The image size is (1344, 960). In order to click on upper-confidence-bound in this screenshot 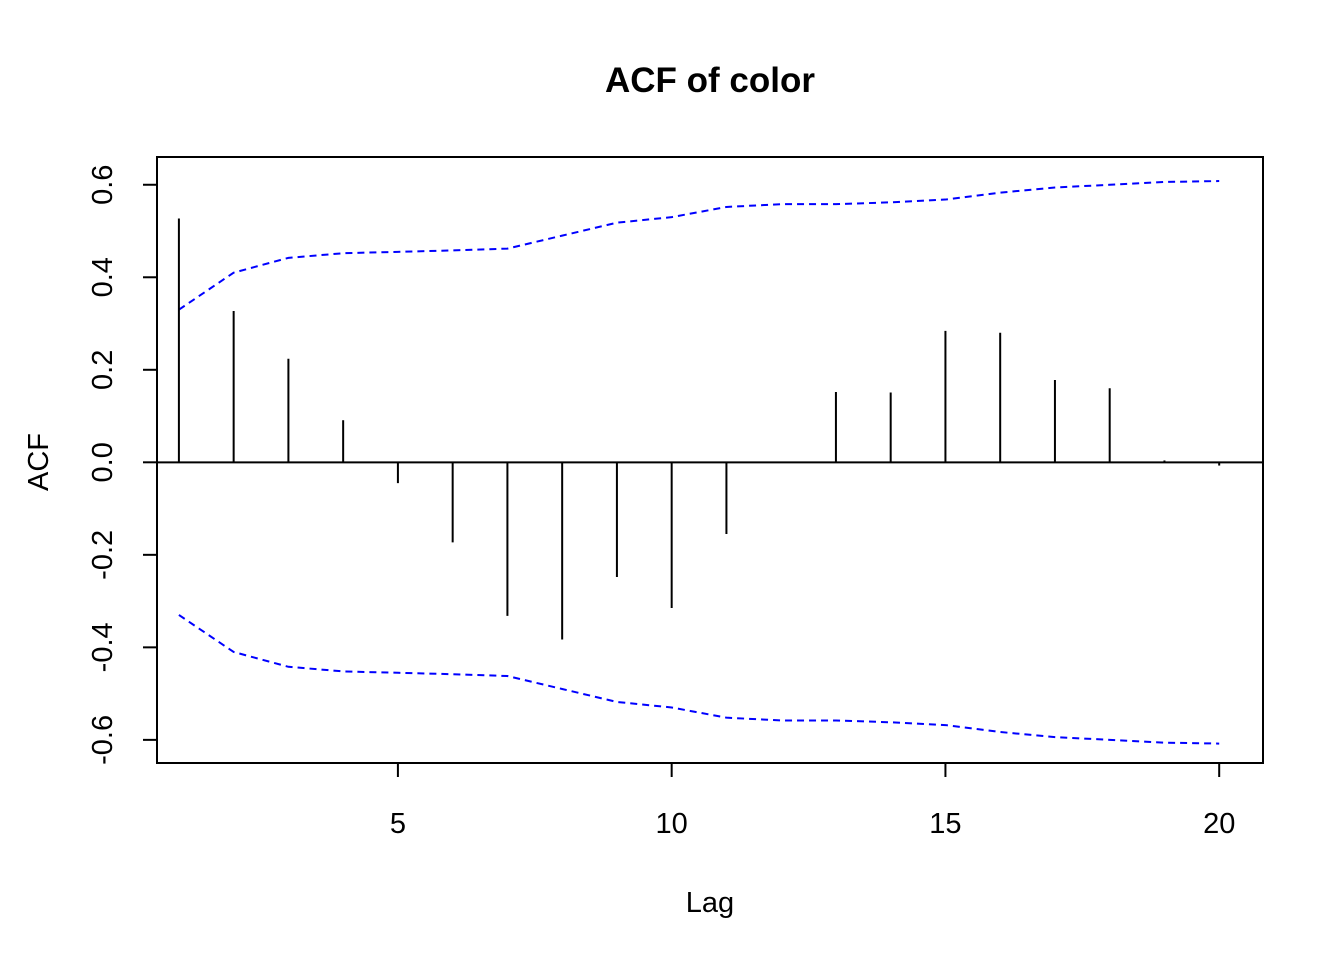, I will do `click(699, 245)`.